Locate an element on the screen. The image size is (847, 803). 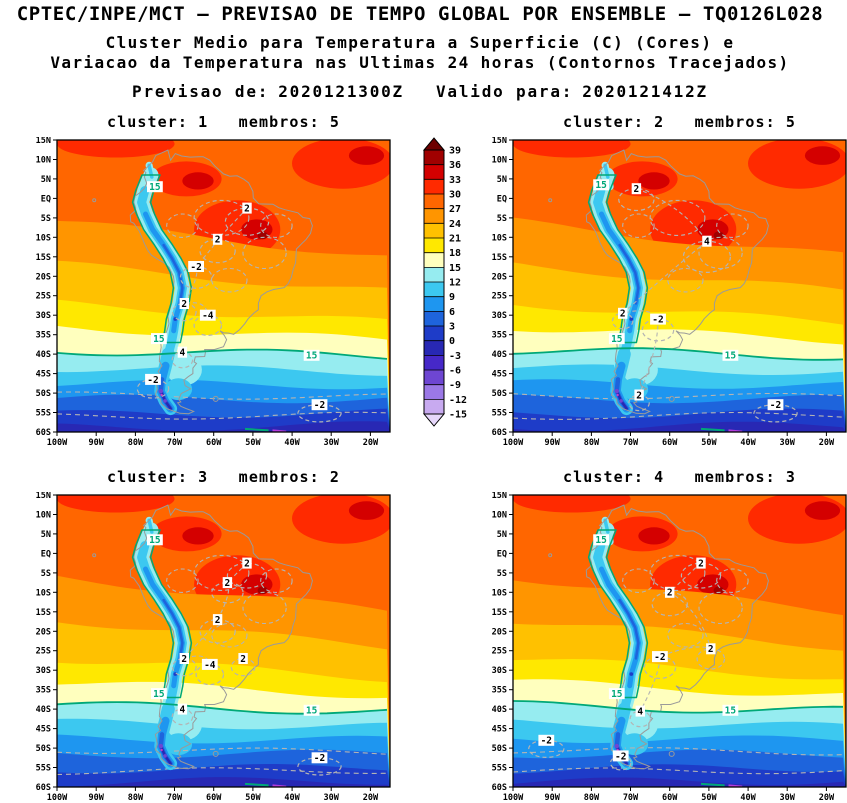
panel-title: cluster: 3 membros: 2 is located at coordinates (223, 477).